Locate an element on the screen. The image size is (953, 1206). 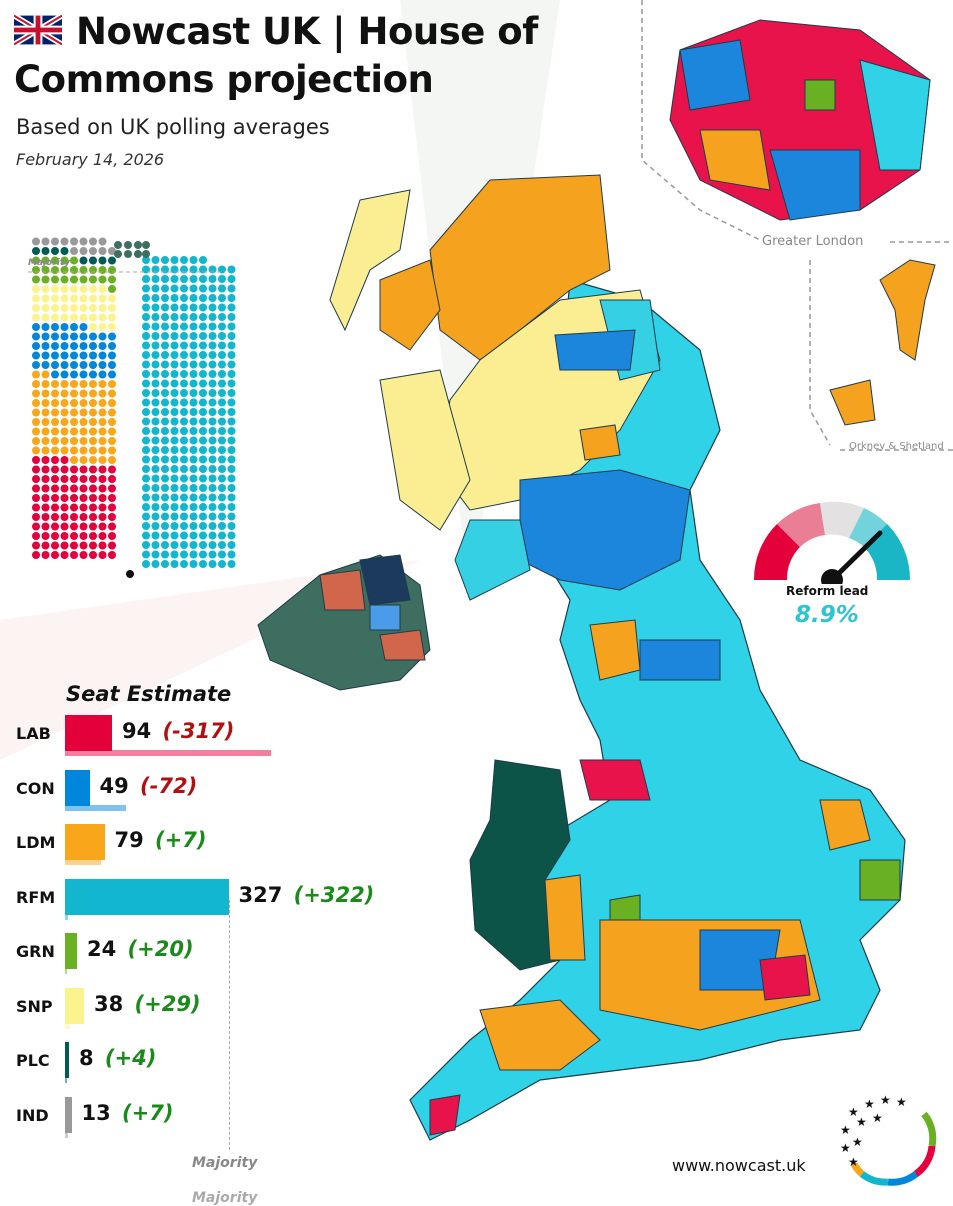
bar-value-grn: 24 (+20) is located at coordinates (140, 949).